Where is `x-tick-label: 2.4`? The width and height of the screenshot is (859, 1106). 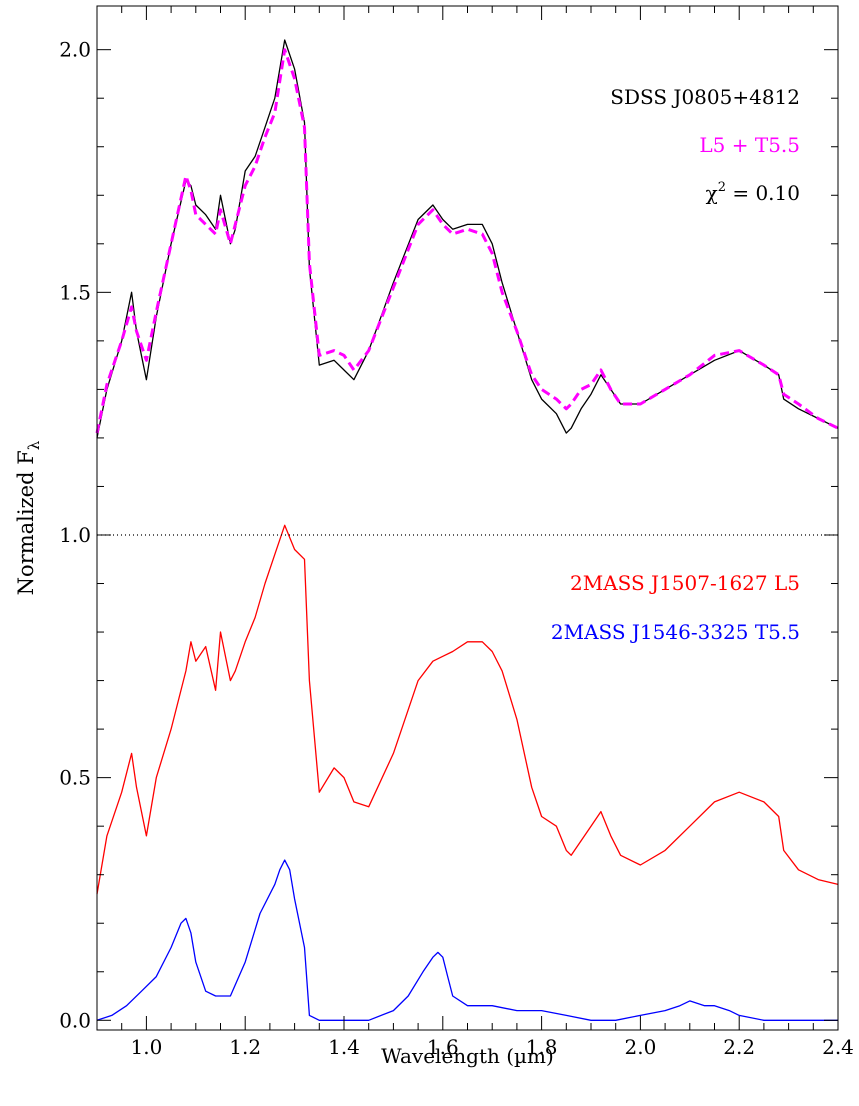
x-tick-label: 2.4 is located at coordinates (838, 1047).